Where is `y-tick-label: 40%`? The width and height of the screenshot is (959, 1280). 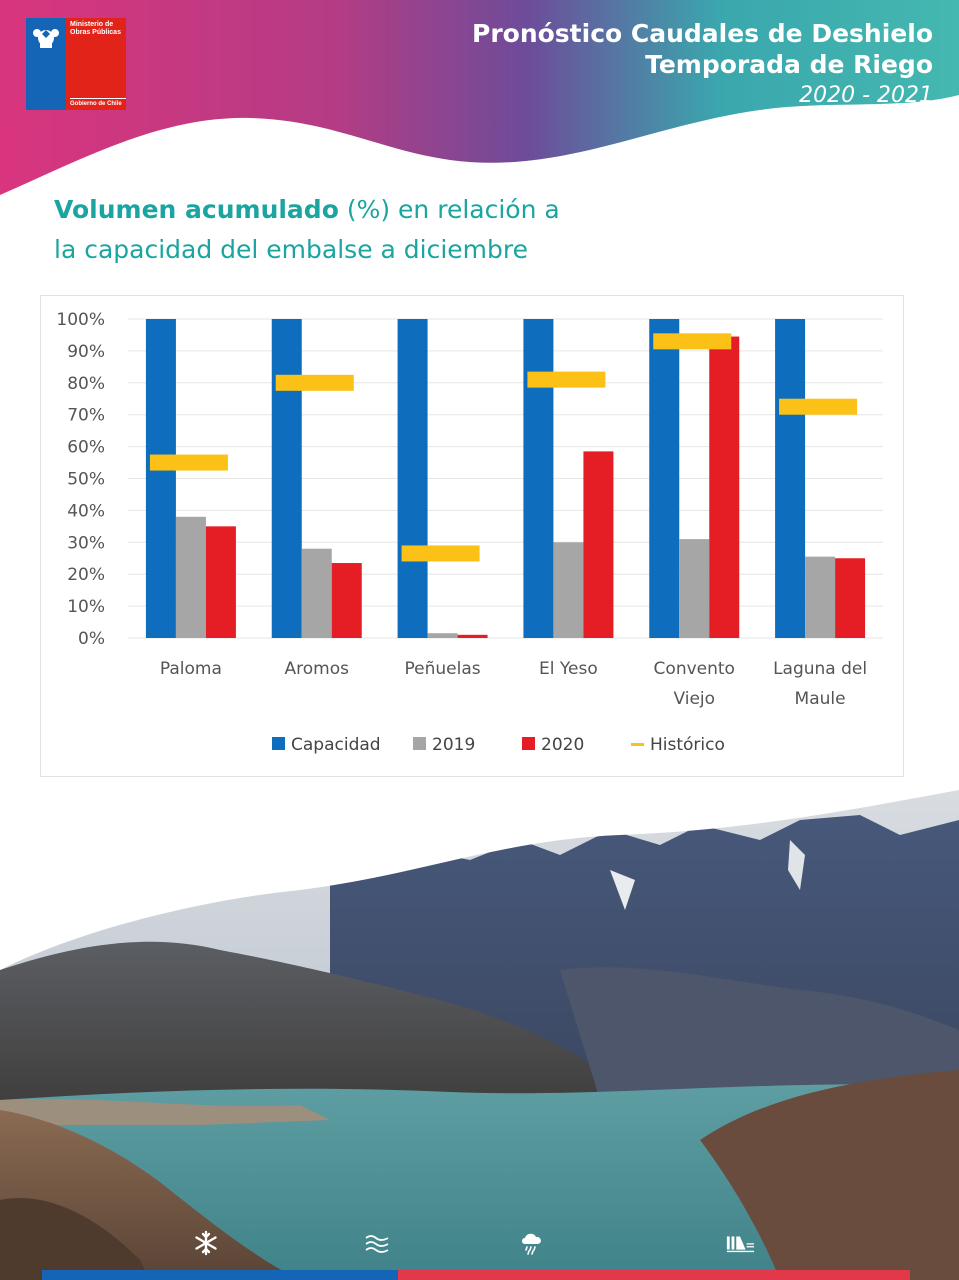
y-tick-label: 40% is located at coordinates (86, 511).